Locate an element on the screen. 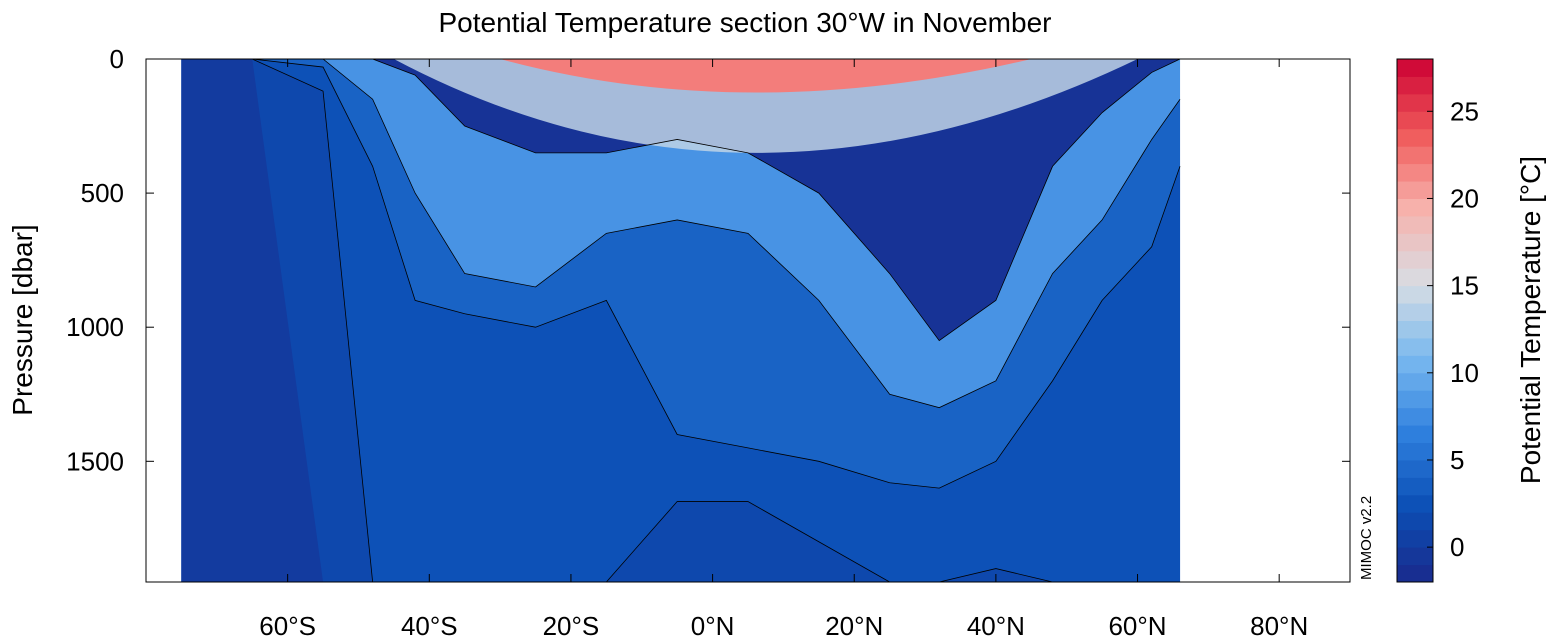 The width and height of the screenshot is (1561, 643). x-tick-label: 20°N is located at coordinates (854, 626).